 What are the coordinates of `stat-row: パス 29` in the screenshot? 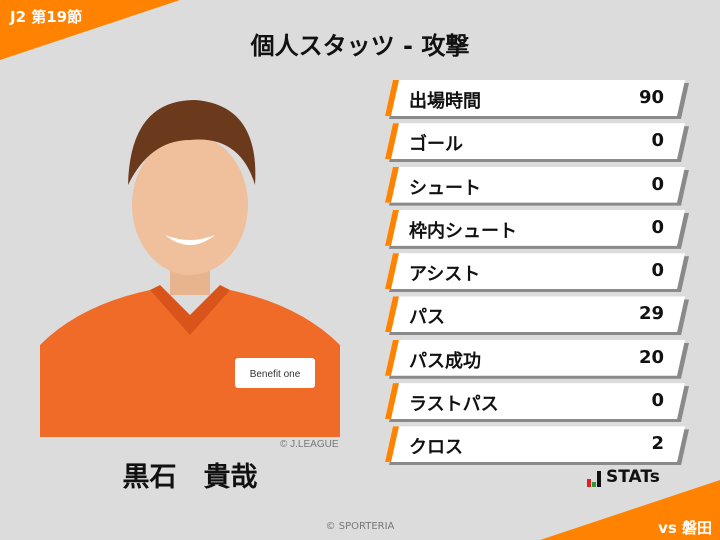 It's located at (537, 314).